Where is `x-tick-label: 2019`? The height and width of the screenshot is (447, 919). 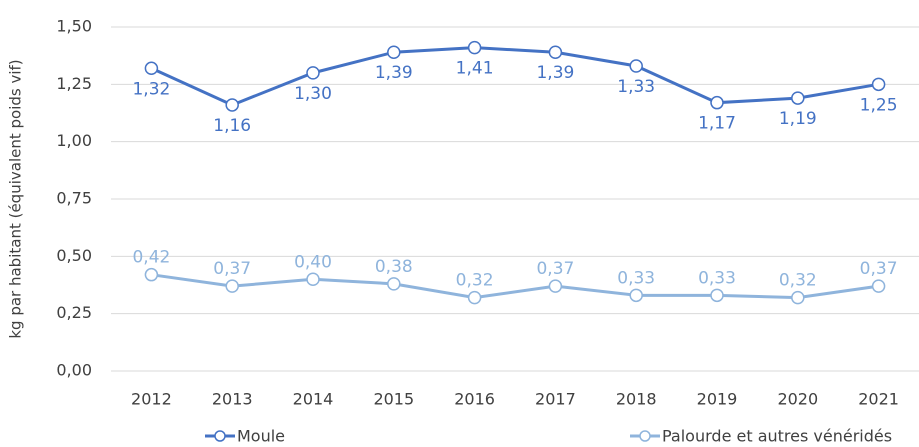 x-tick-label: 2019 is located at coordinates (717, 399).